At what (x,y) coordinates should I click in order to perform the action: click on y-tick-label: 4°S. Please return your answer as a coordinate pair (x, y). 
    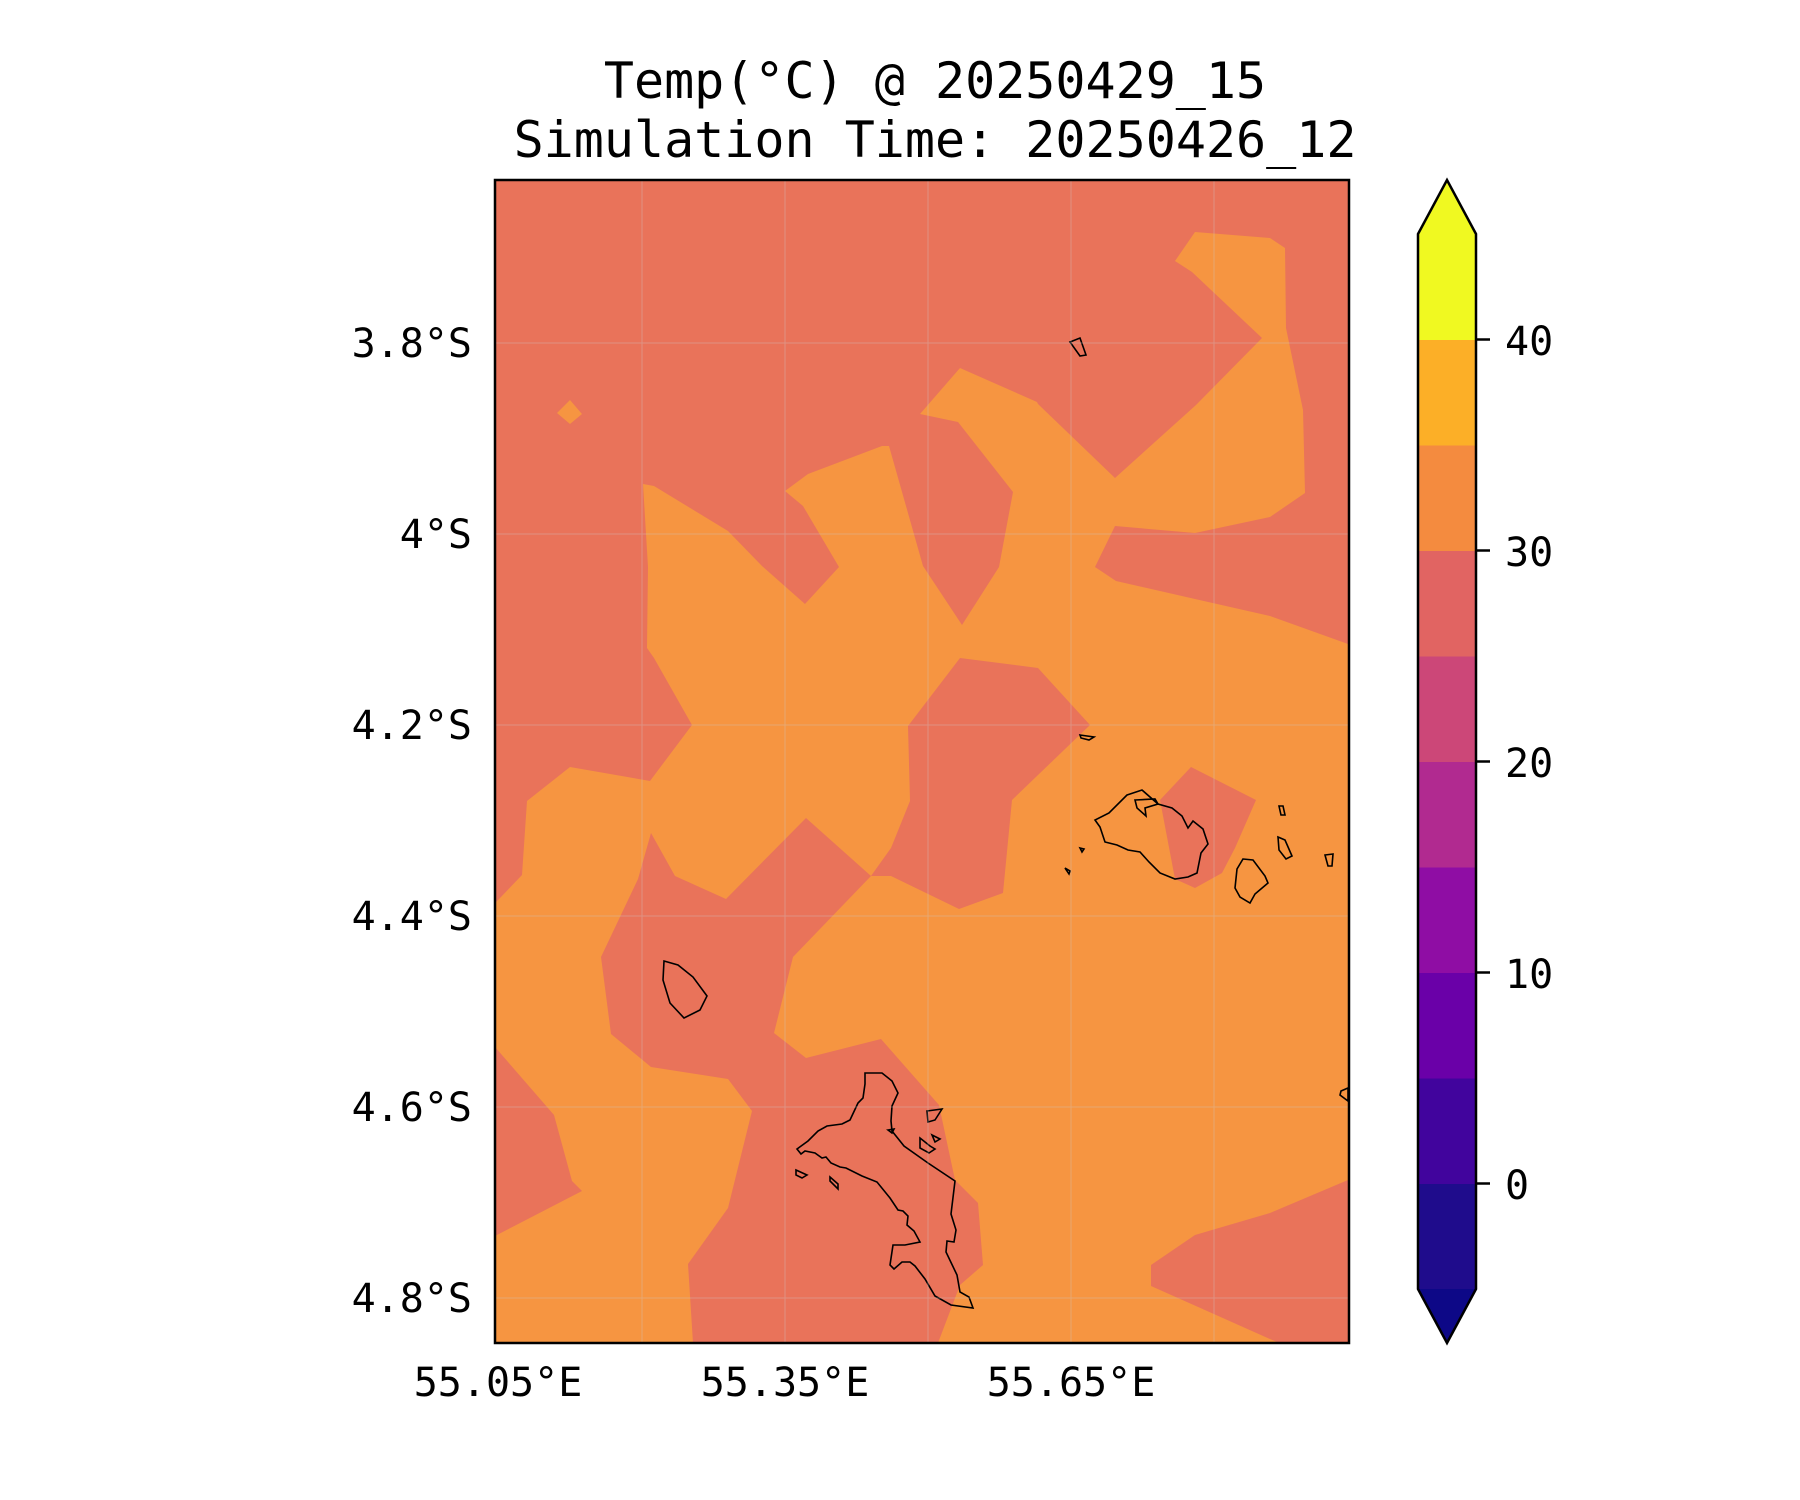
    Looking at the image, I should click on (435, 535).